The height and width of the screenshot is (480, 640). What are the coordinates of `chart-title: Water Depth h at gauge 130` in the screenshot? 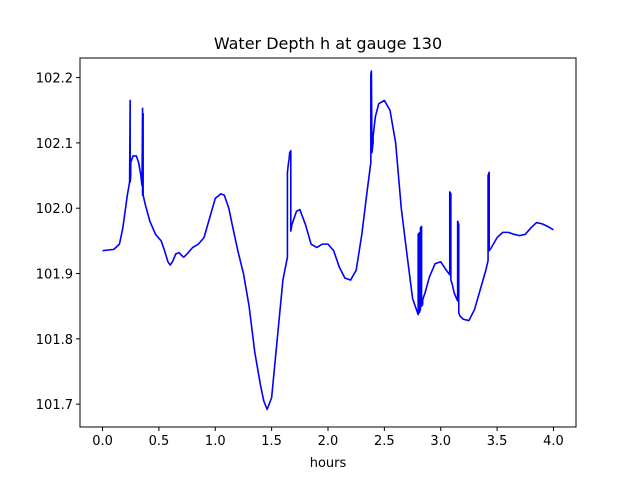 It's located at (328, 43).